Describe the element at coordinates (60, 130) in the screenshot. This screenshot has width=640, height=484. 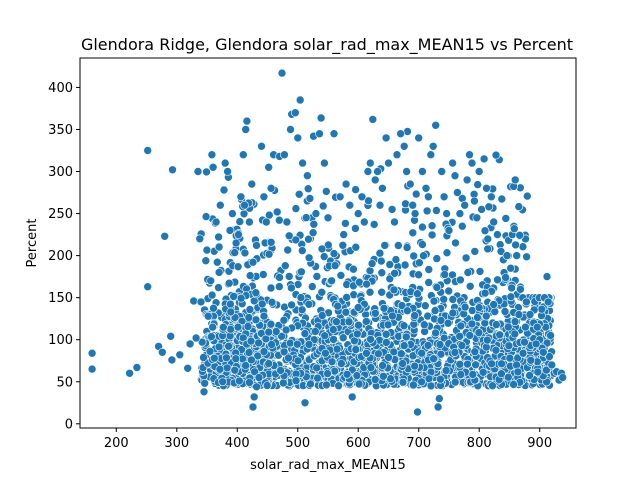
I see `y-tick-label: 350` at that location.